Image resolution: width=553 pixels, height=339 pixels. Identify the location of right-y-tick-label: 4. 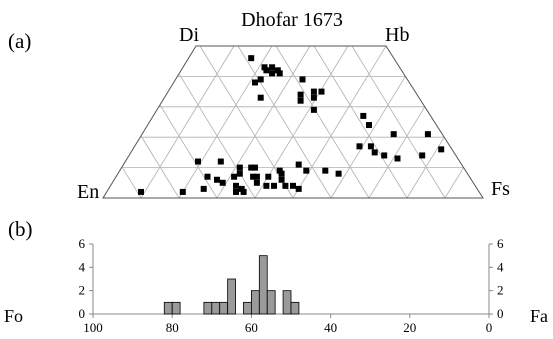
(500, 266).